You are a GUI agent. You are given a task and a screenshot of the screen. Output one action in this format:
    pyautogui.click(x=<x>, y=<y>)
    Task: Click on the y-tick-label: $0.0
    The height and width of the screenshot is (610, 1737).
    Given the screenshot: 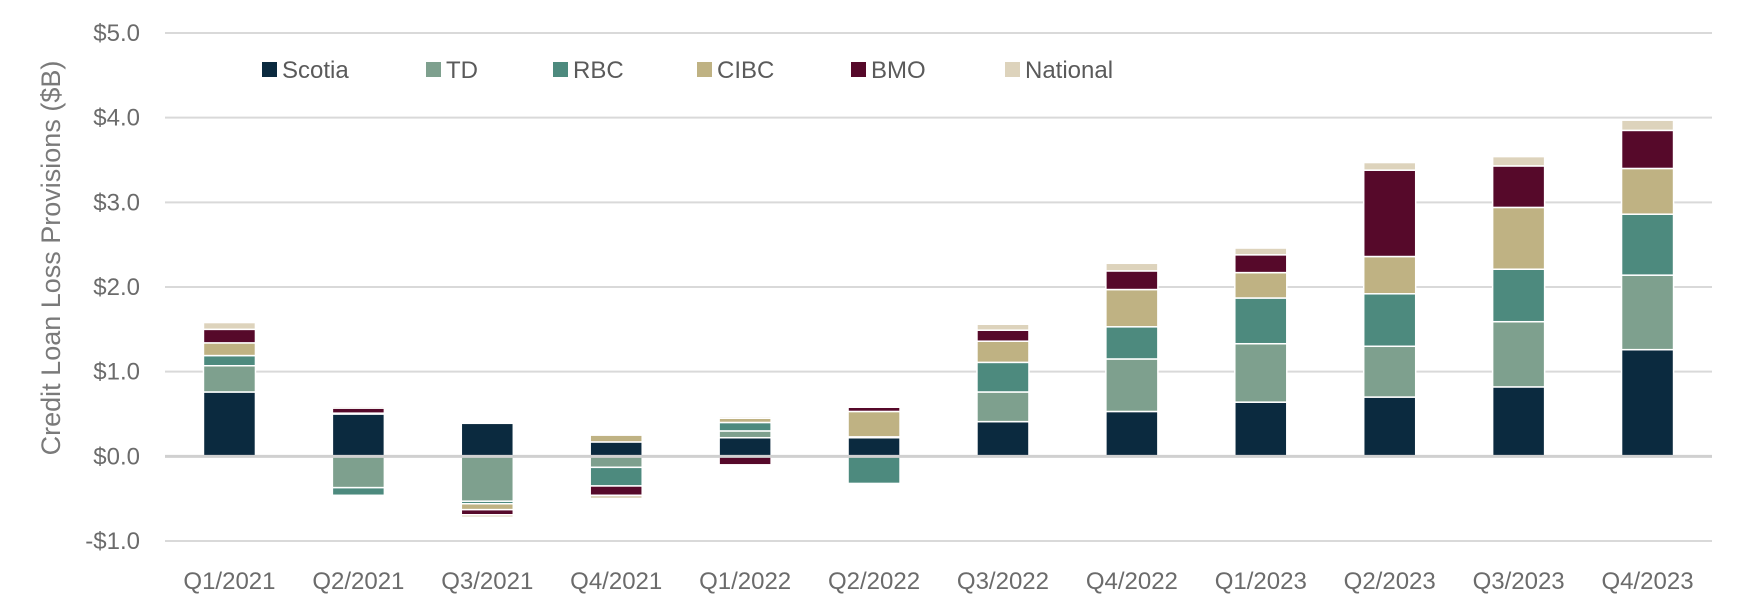 What is the action you would take?
    pyautogui.click(x=116, y=456)
    